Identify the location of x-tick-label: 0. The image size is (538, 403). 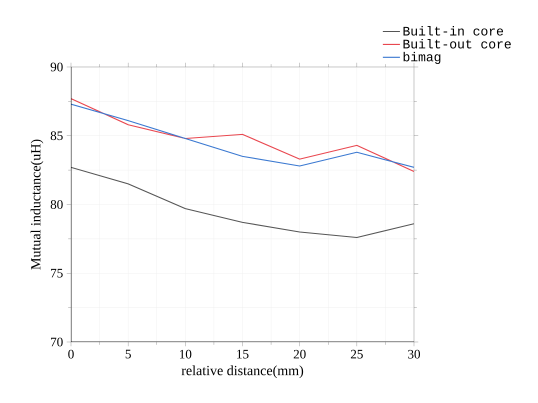
(71, 354).